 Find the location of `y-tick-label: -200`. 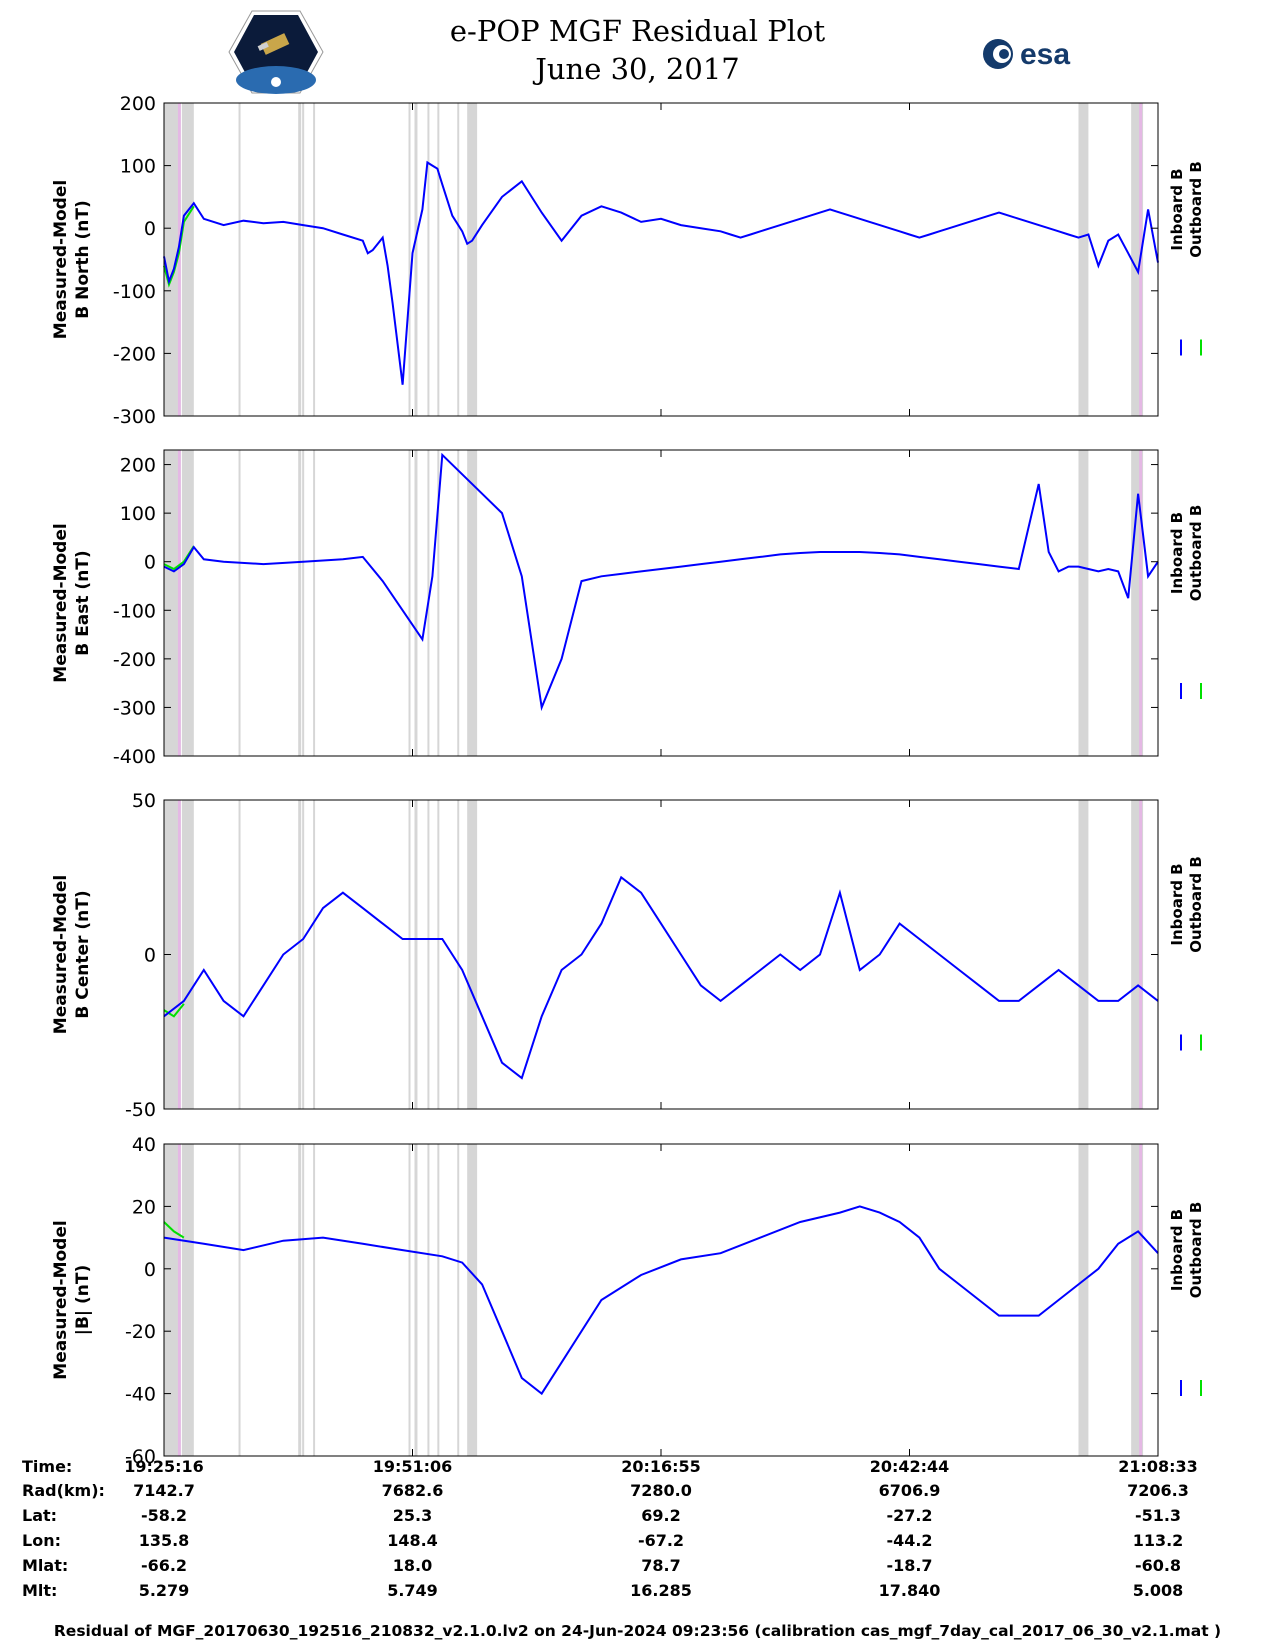

y-tick-label: -200 is located at coordinates (134, 354).